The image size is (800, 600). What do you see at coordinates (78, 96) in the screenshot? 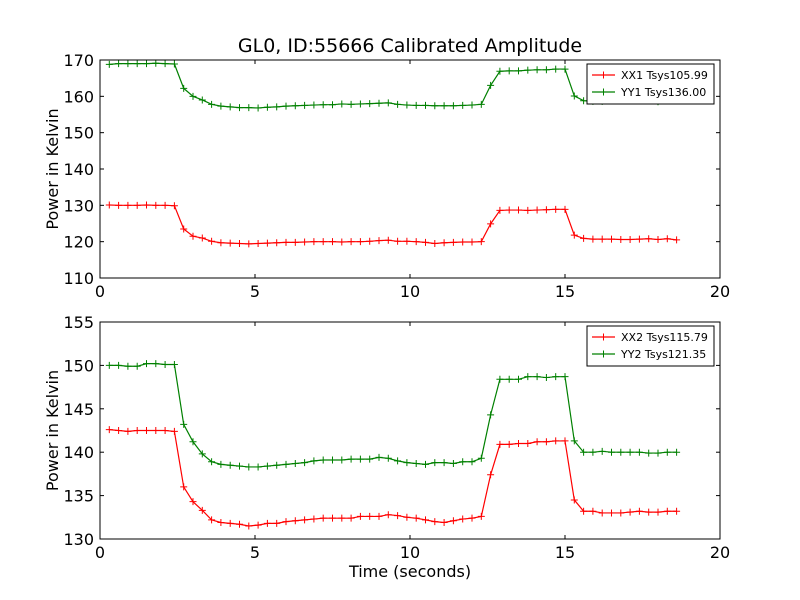
I see `y-tick-label: 160` at bounding box center [78, 96].